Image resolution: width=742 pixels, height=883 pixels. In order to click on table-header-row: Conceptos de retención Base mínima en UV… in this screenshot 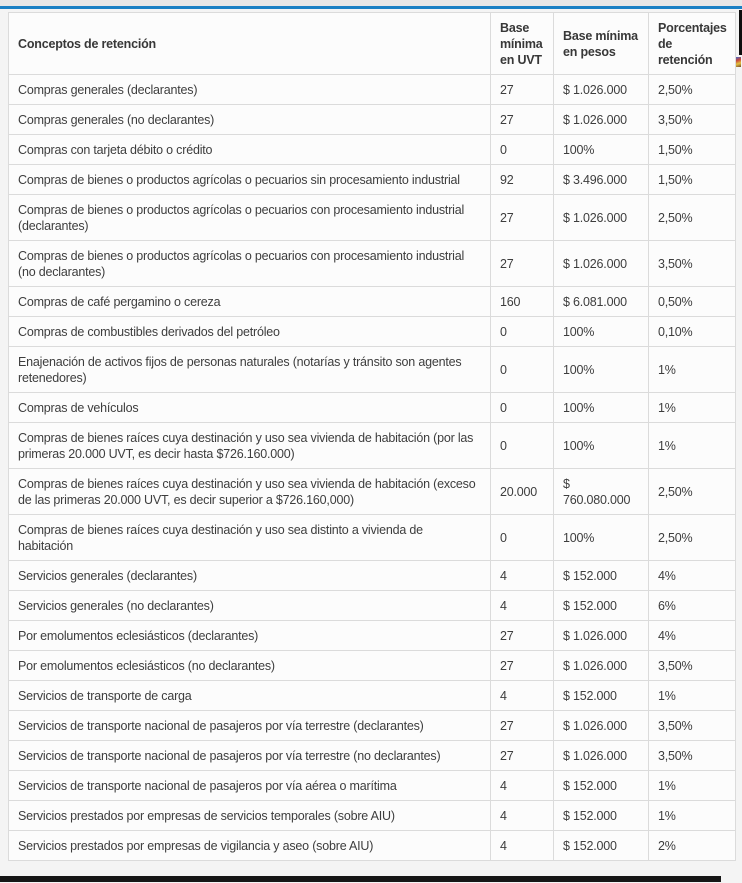, I will do `click(372, 43)`.